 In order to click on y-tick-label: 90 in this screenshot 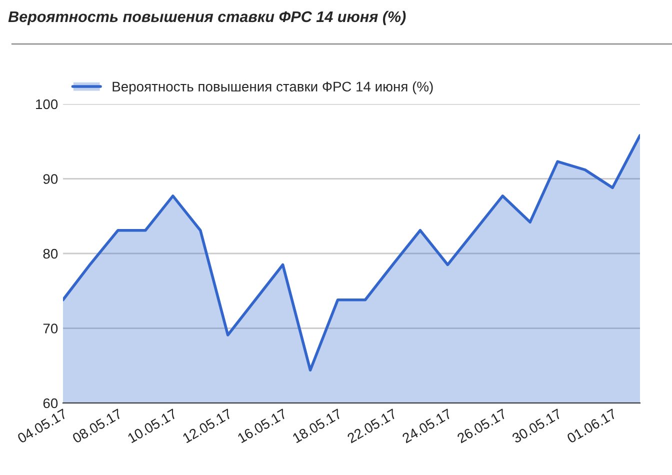, I will do `click(50, 179)`.